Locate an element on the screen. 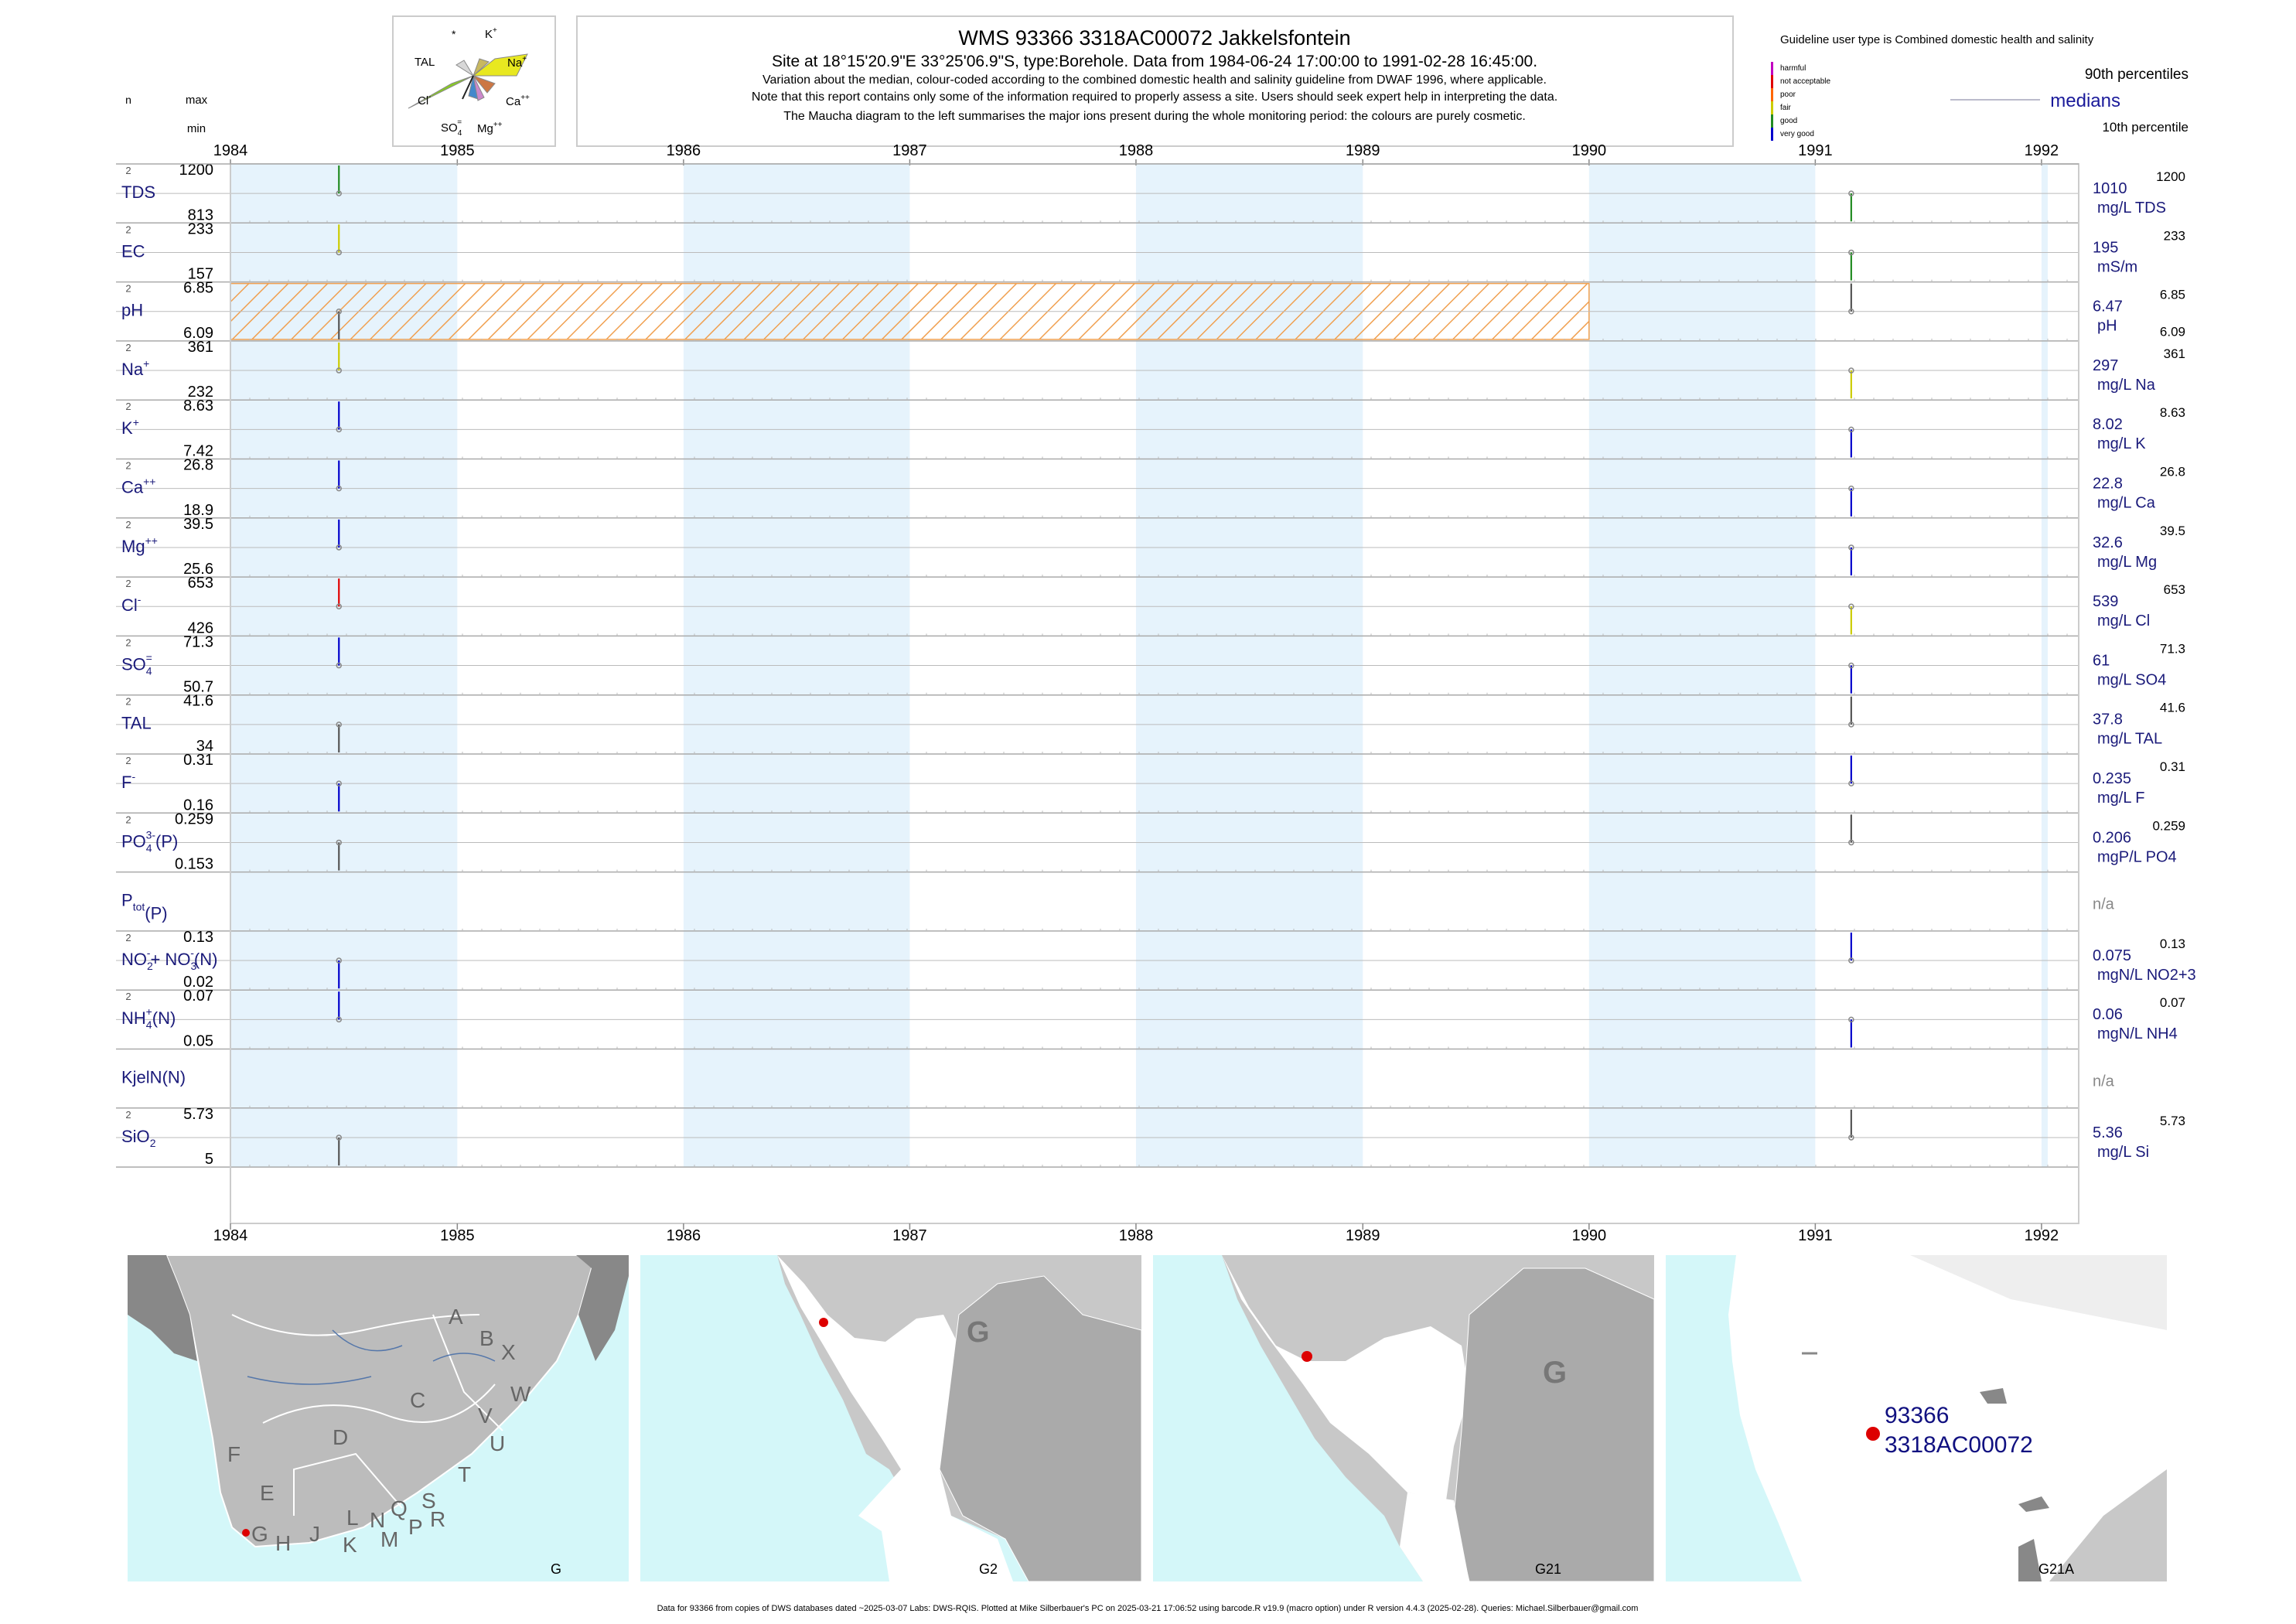  count-ph: 2 is located at coordinates (128, 289).